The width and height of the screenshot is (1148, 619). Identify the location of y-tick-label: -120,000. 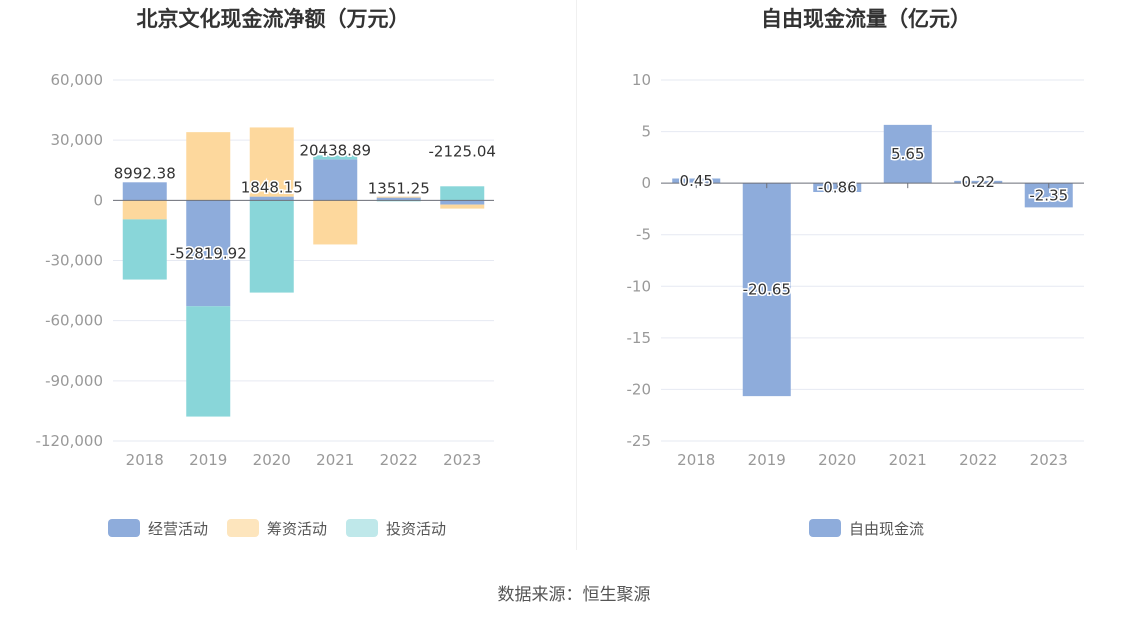
(69, 441).